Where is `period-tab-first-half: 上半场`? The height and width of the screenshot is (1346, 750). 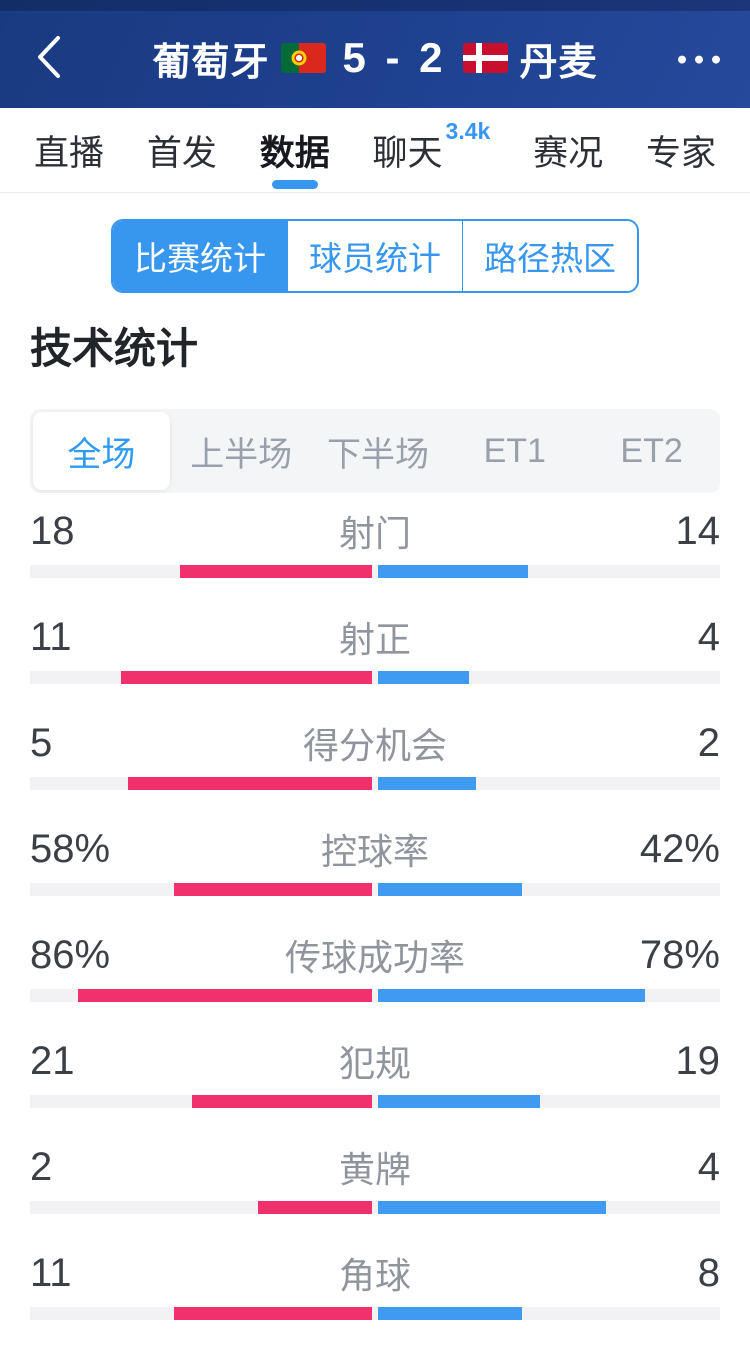
period-tab-first-half: 上半场 is located at coordinates (241, 454).